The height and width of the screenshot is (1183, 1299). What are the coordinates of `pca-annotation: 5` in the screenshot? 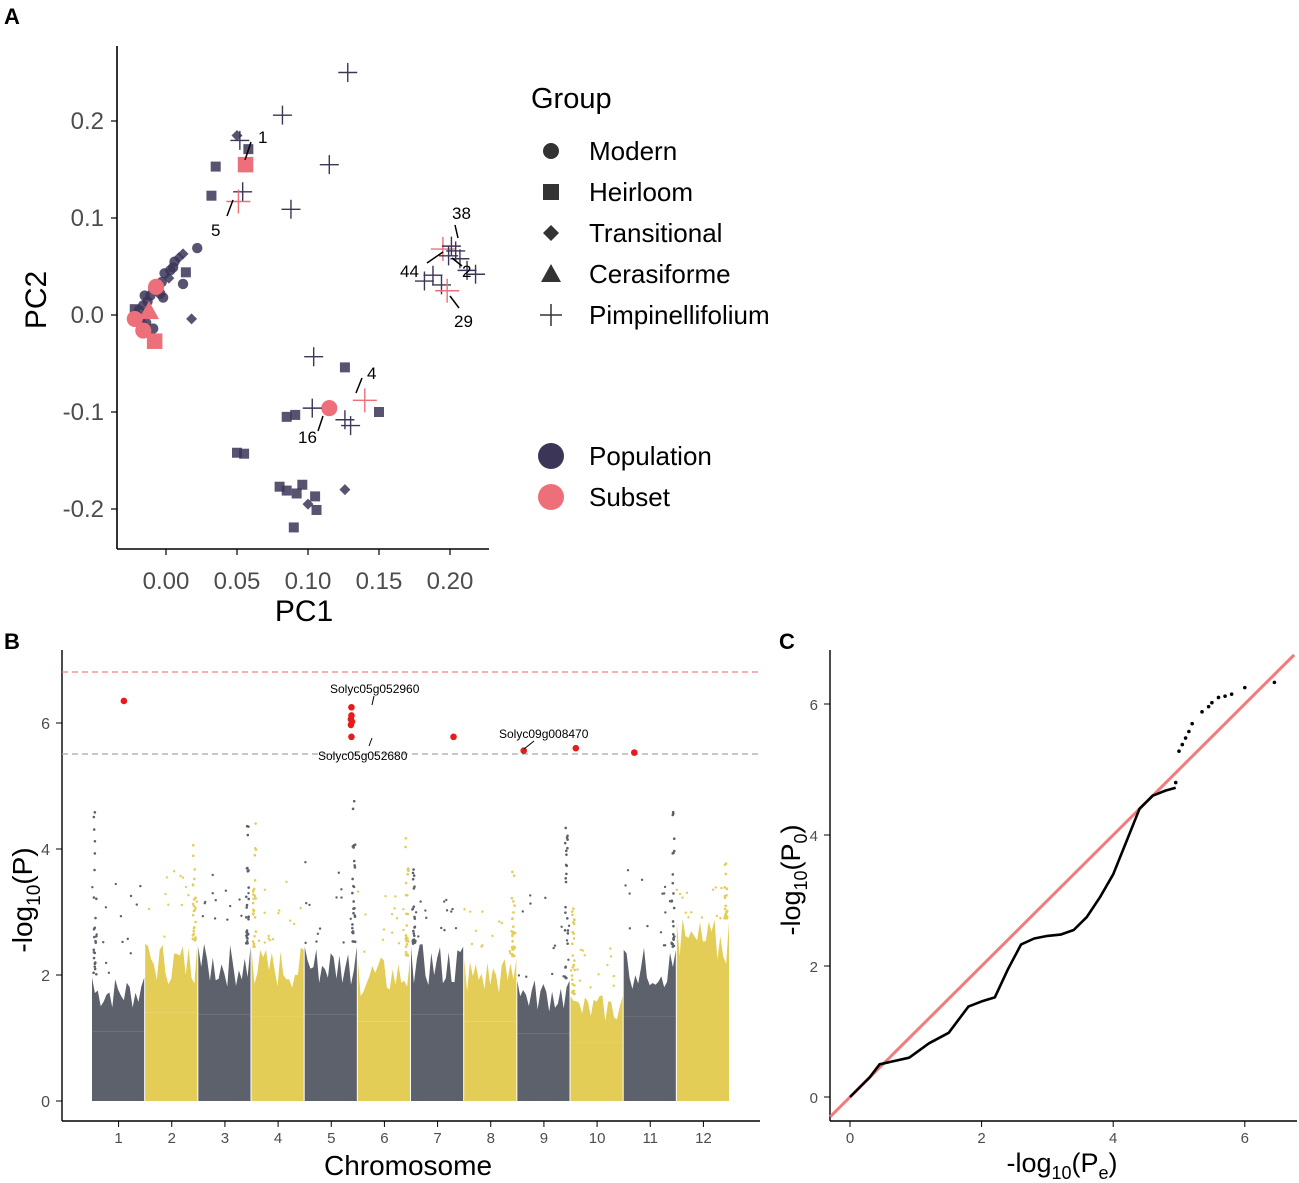 It's located at (215, 230).